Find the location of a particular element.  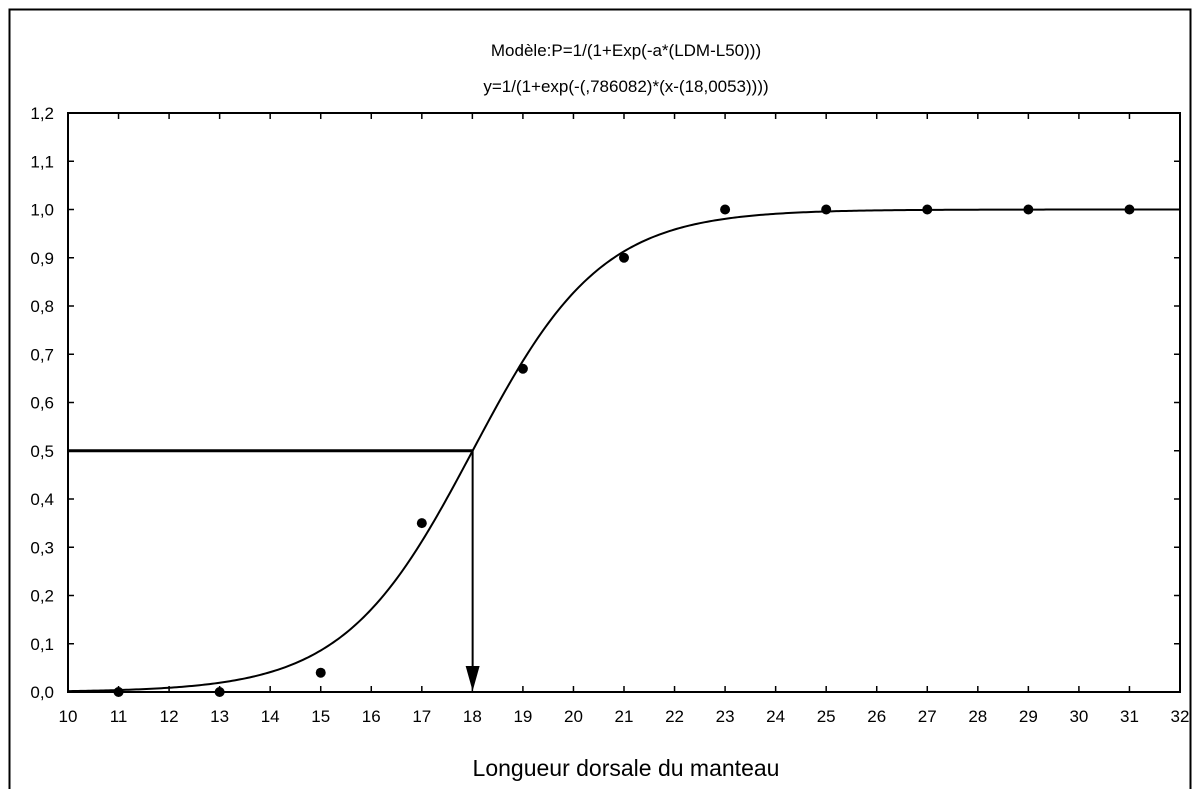

x-tick-label: 23 is located at coordinates (725, 716).